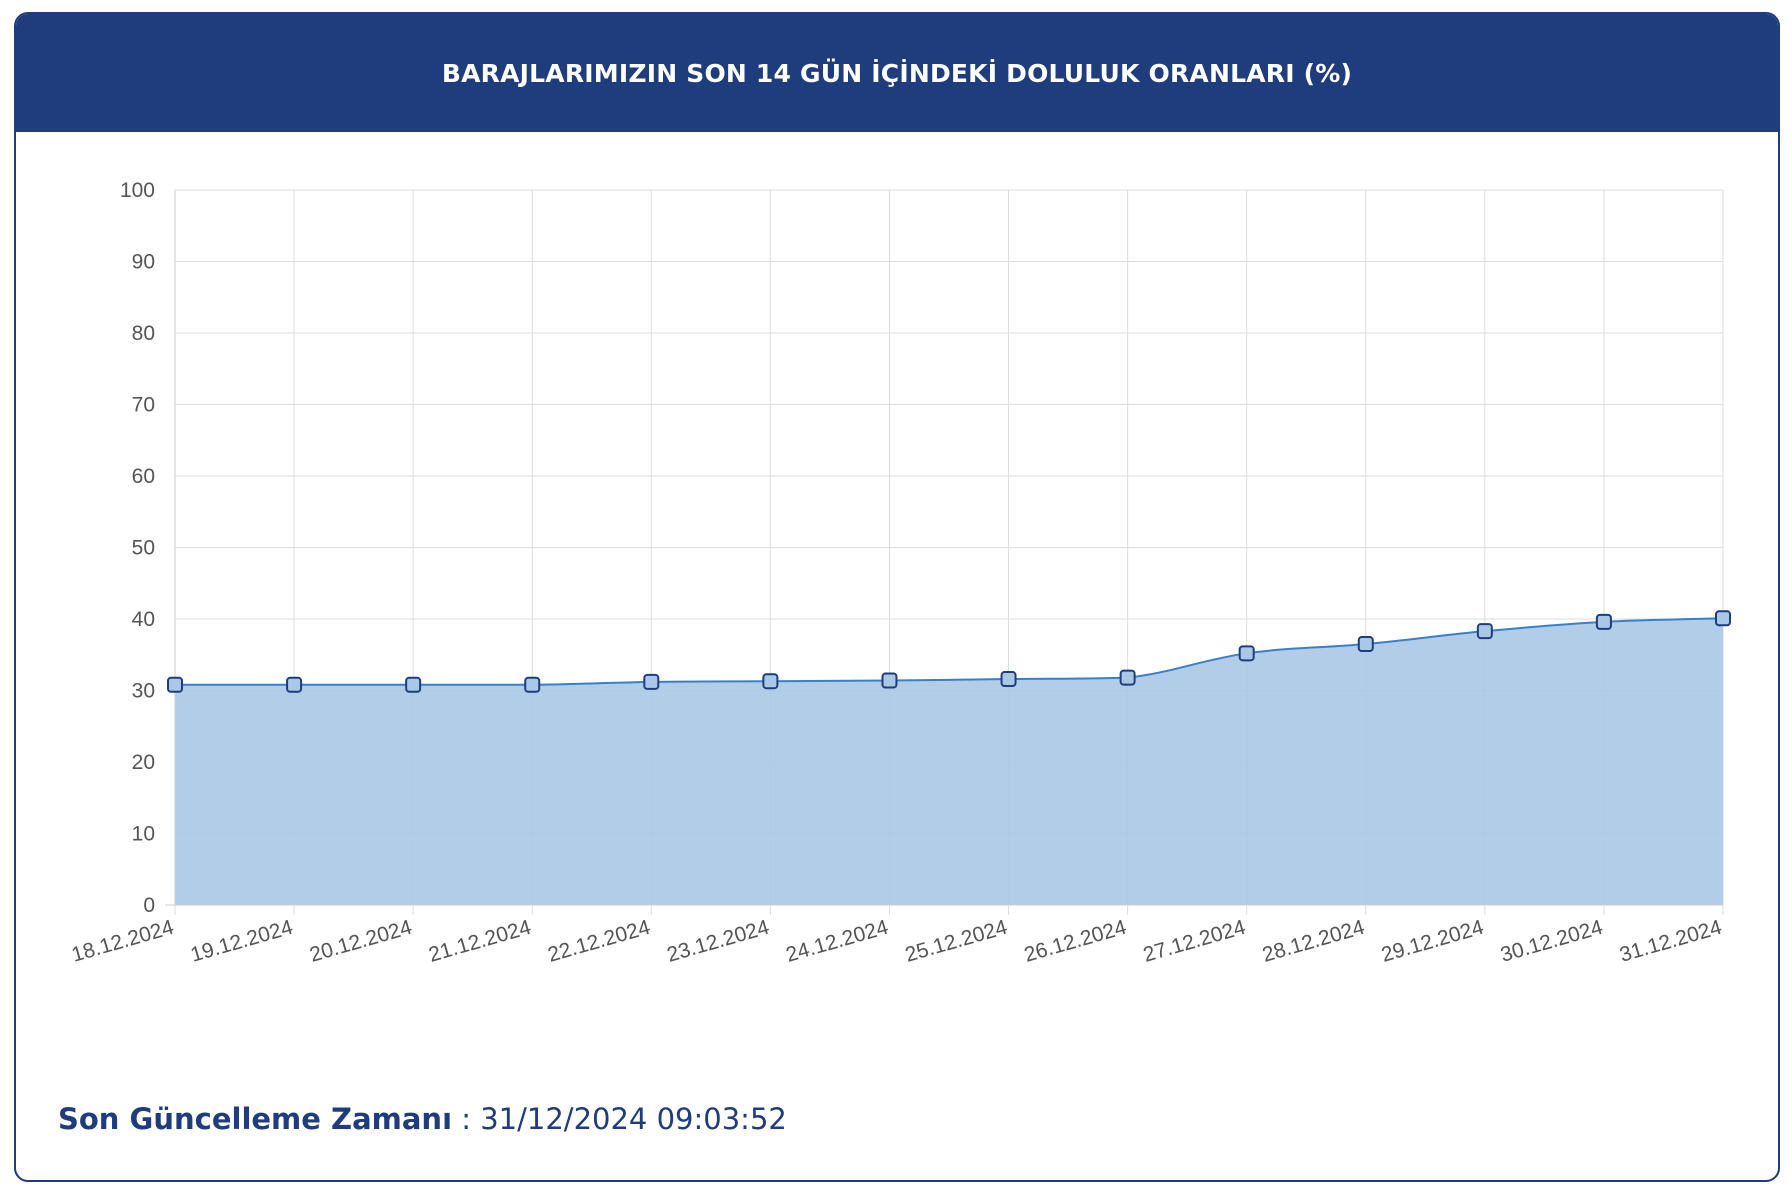 The image size is (1792, 1202). Describe the element at coordinates (143, 548) in the screenshot. I see `y-tick-label: 50` at that location.